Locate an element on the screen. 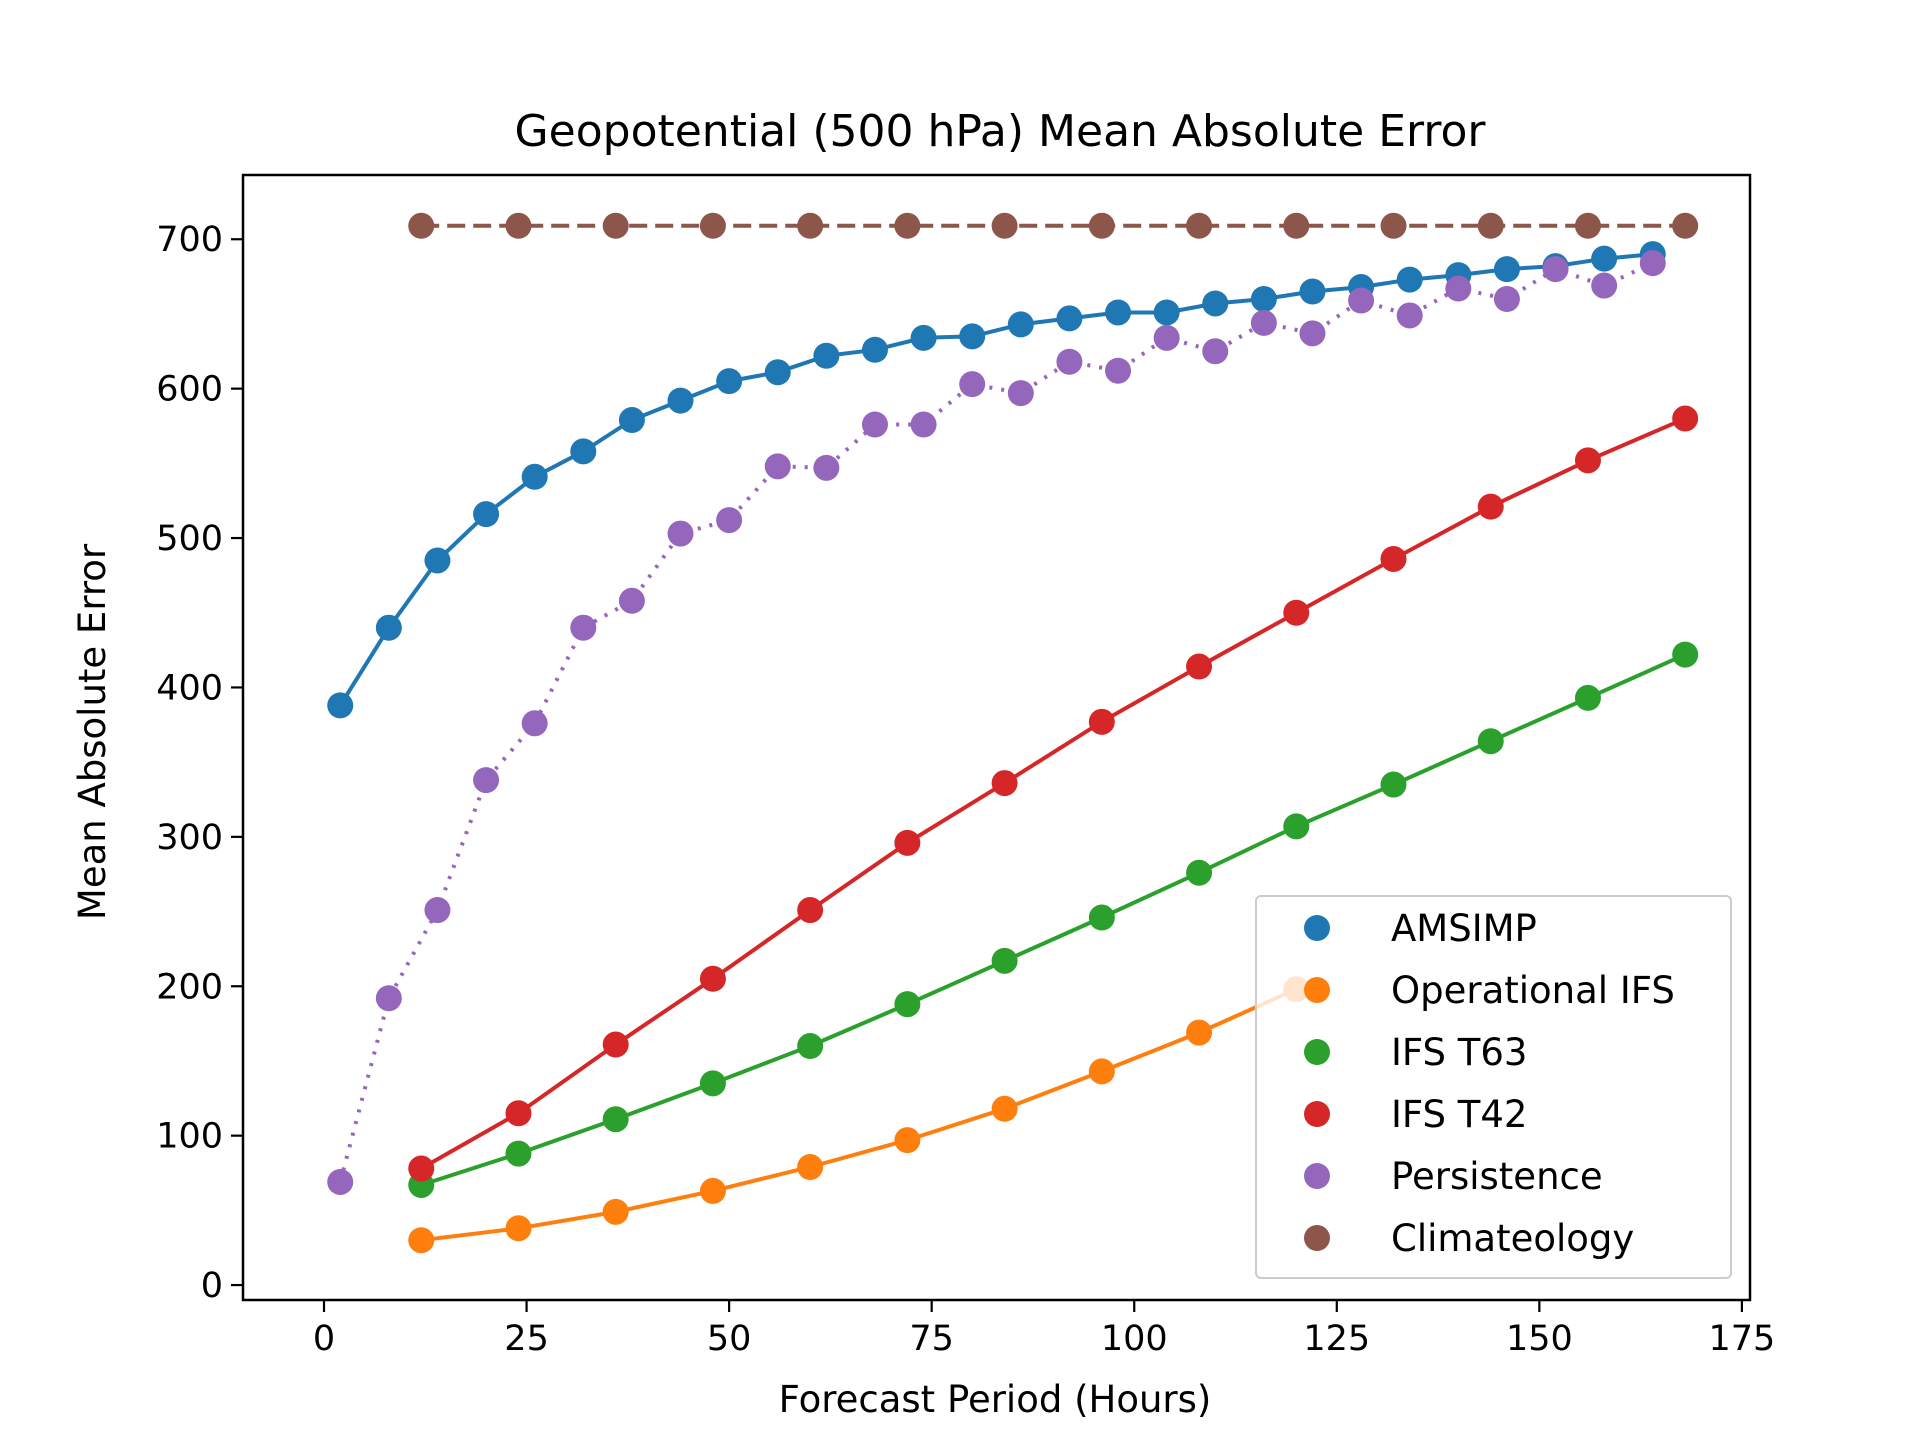 This screenshot has height=1440, width=1920. legend-marker-persistence is located at coordinates (1317, 1176).